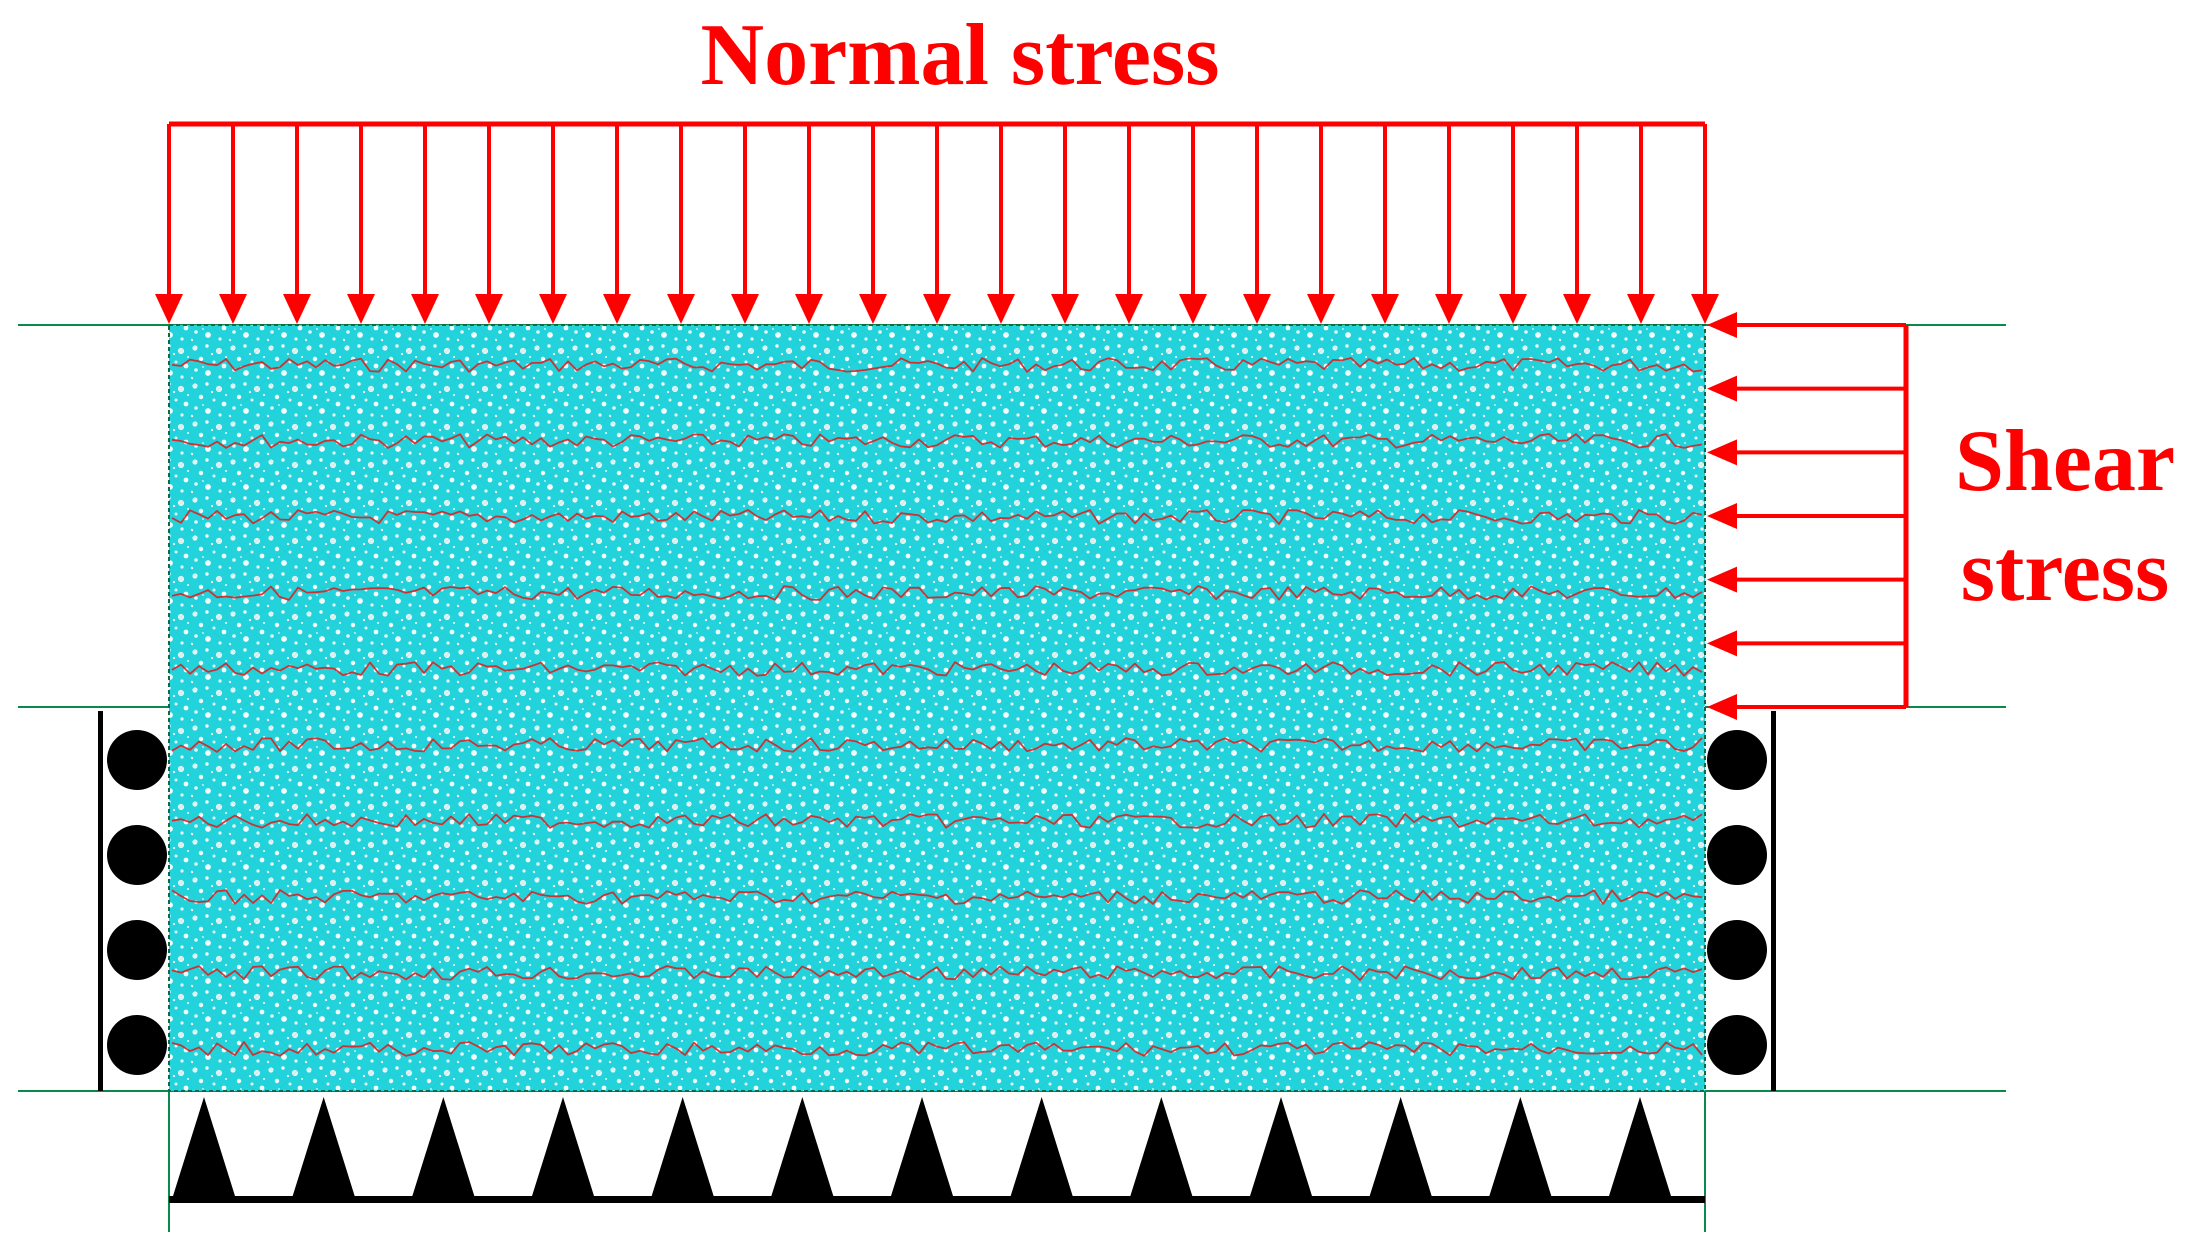 This screenshot has height=1244, width=2211. What do you see at coordinates (1737, 902) in the screenshot?
I see `right-rollers` at bounding box center [1737, 902].